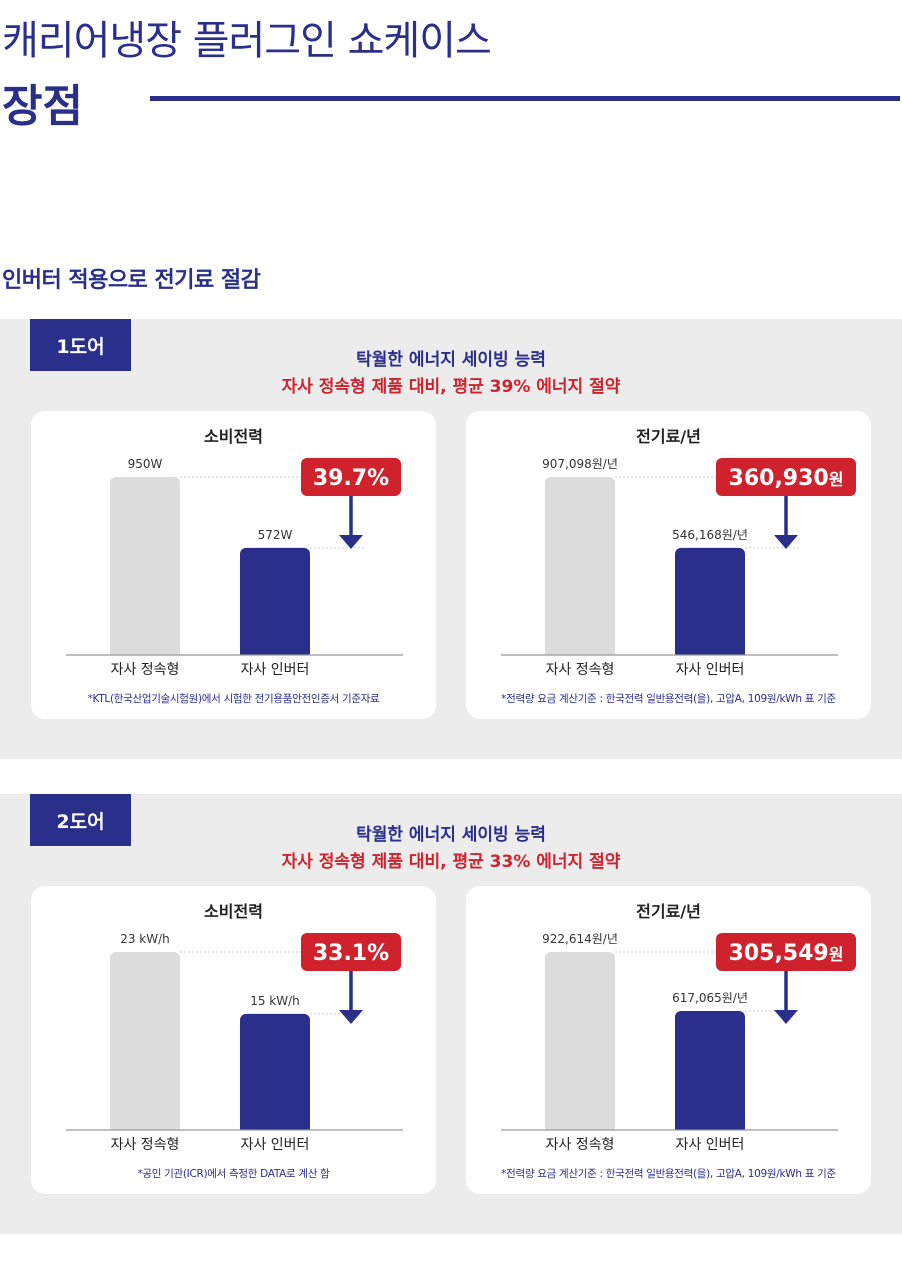 This screenshot has width=902, height=1268. What do you see at coordinates (131, 280) in the screenshot?
I see `section-title: 인버터 적용으로 전기료 절감` at bounding box center [131, 280].